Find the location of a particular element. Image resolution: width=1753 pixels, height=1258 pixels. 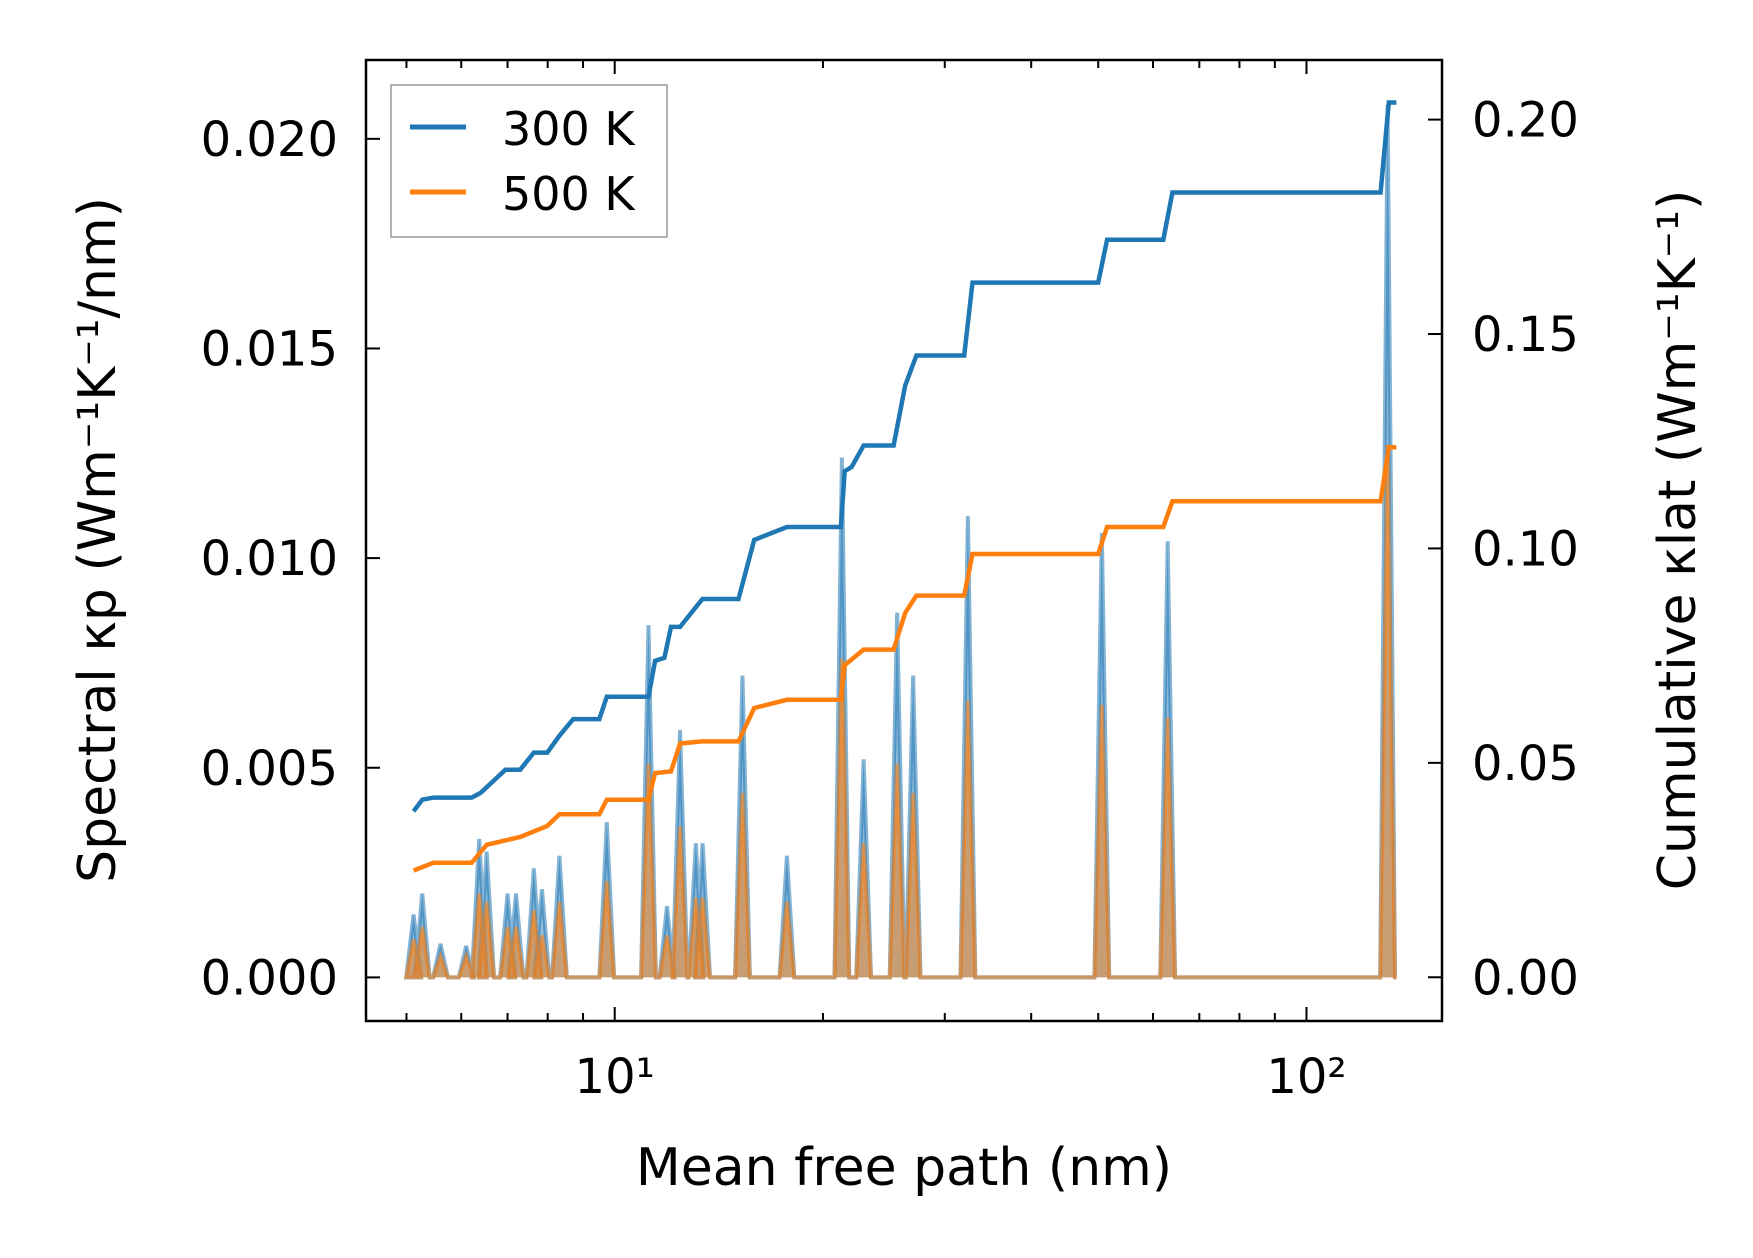

y-left-tick-label: 0.000 is located at coordinates (269, 978).